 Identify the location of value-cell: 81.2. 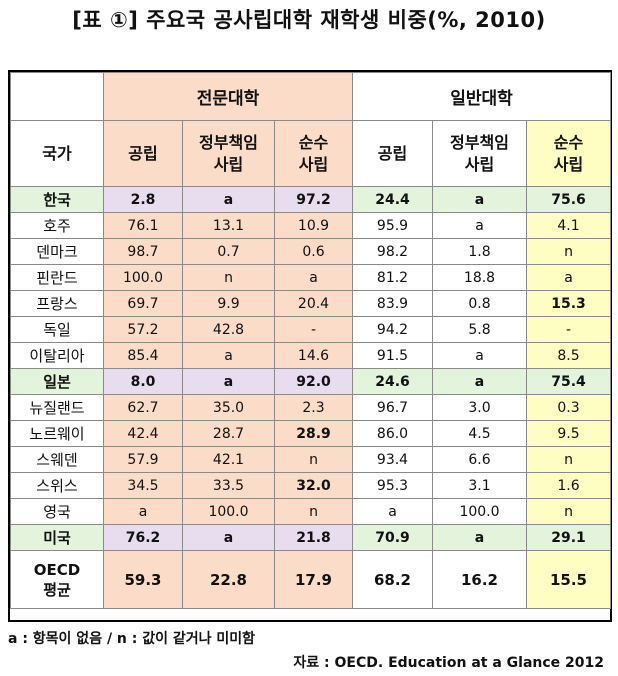
(392, 277).